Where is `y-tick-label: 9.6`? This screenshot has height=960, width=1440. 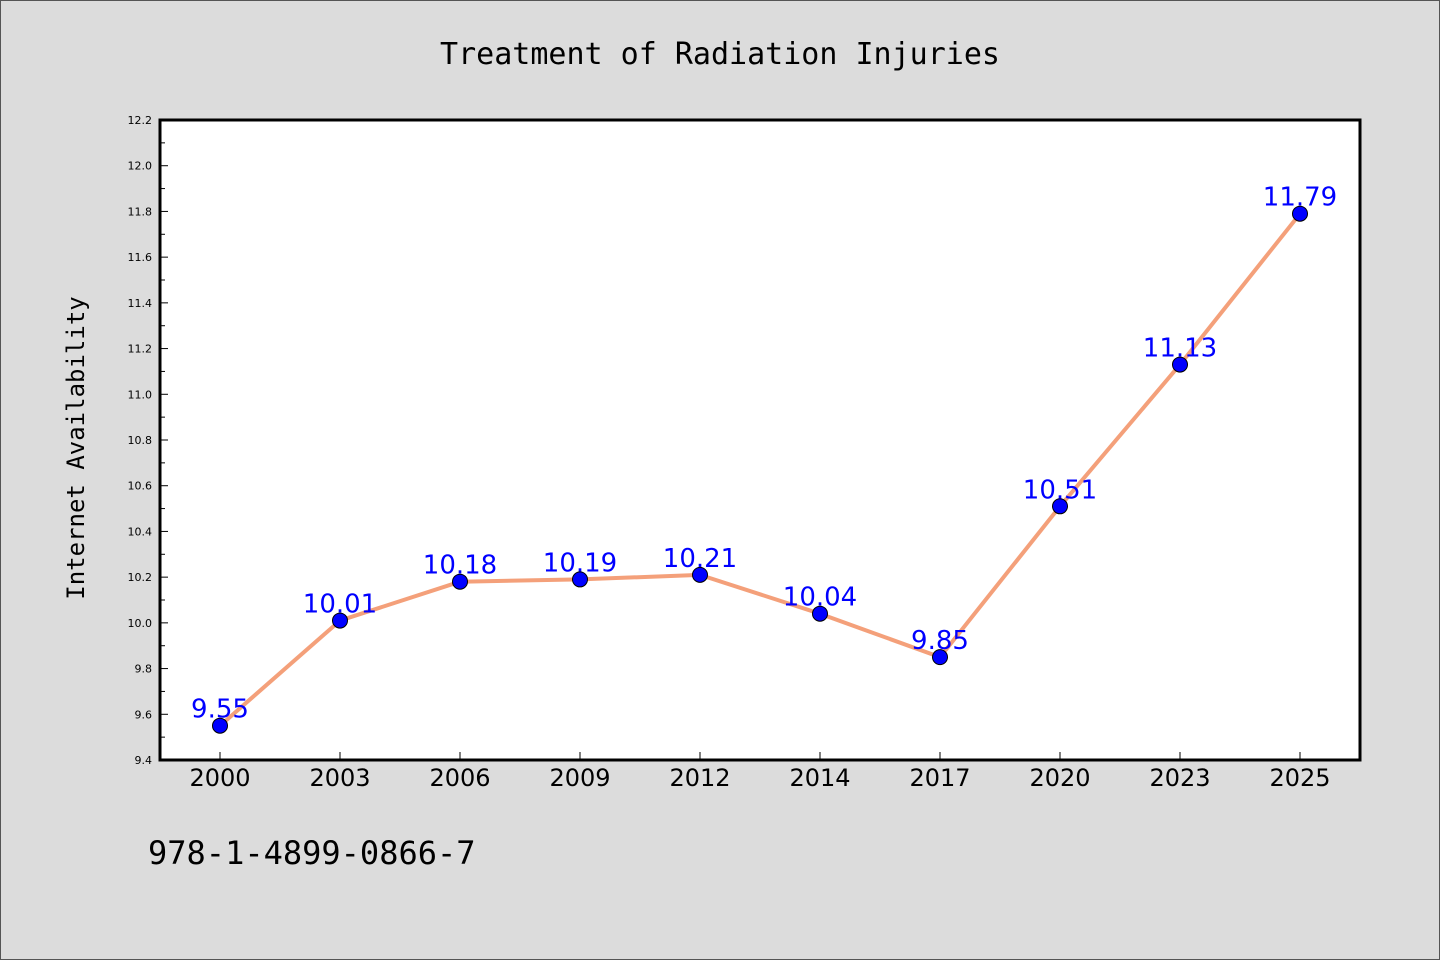 y-tick-label: 9.6 is located at coordinates (144, 714).